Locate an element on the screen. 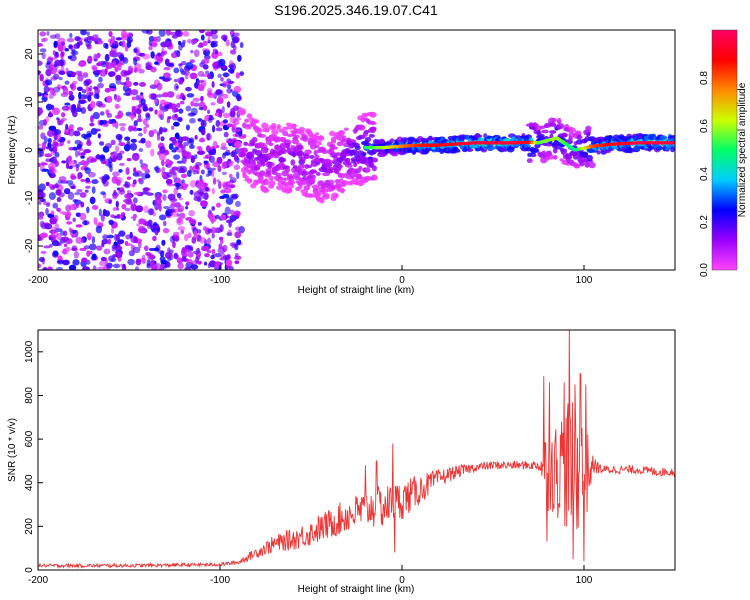  spectrogram-x-label: Height of straight line (km) is located at coordinates (356, 290).